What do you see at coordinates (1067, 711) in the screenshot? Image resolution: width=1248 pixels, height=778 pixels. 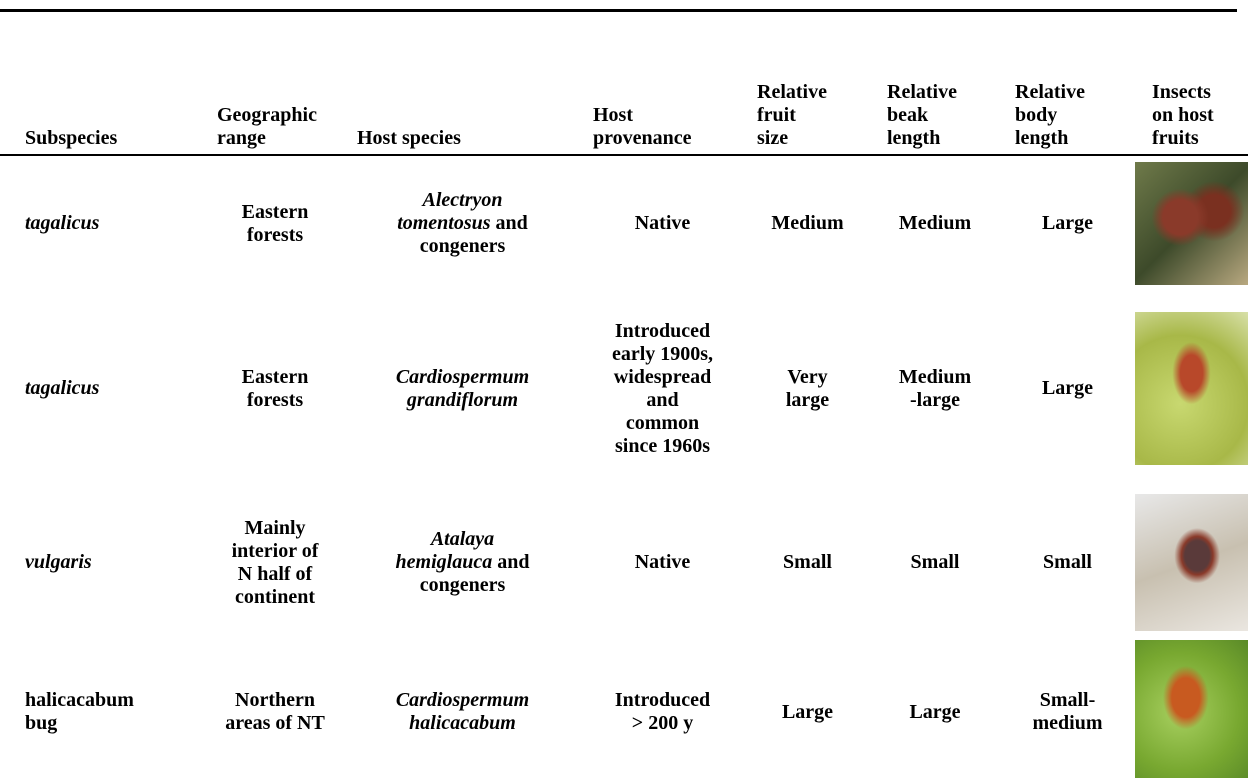 I see `cell: Small- medium` at bounding box center [1067, 711].